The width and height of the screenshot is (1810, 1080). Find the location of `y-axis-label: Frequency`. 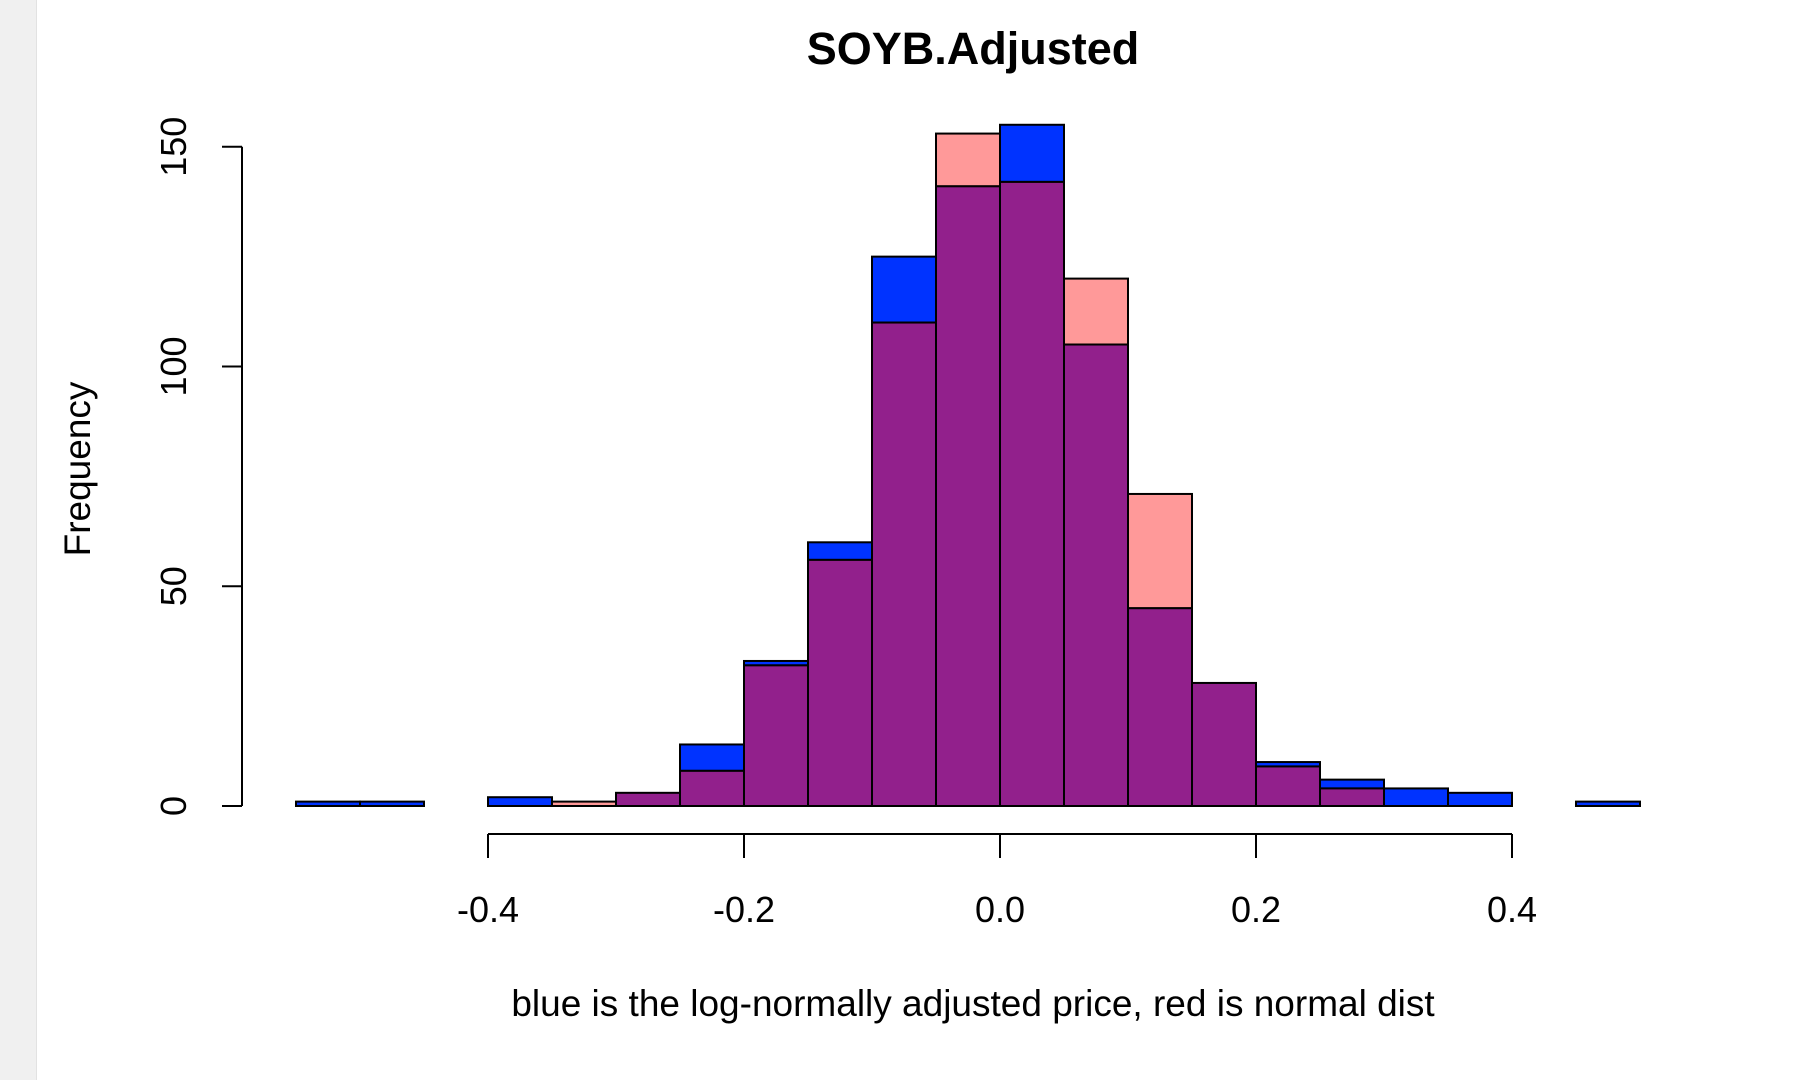

y-axis-label: Frequency is located at coordinates (77, 468).